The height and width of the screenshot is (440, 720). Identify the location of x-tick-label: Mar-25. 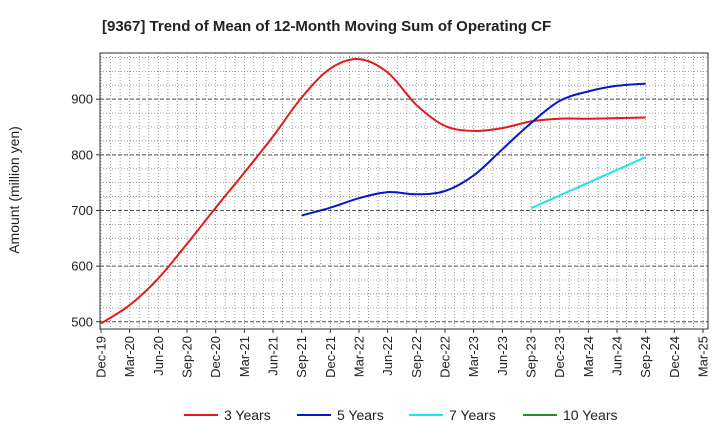
(703, 356).